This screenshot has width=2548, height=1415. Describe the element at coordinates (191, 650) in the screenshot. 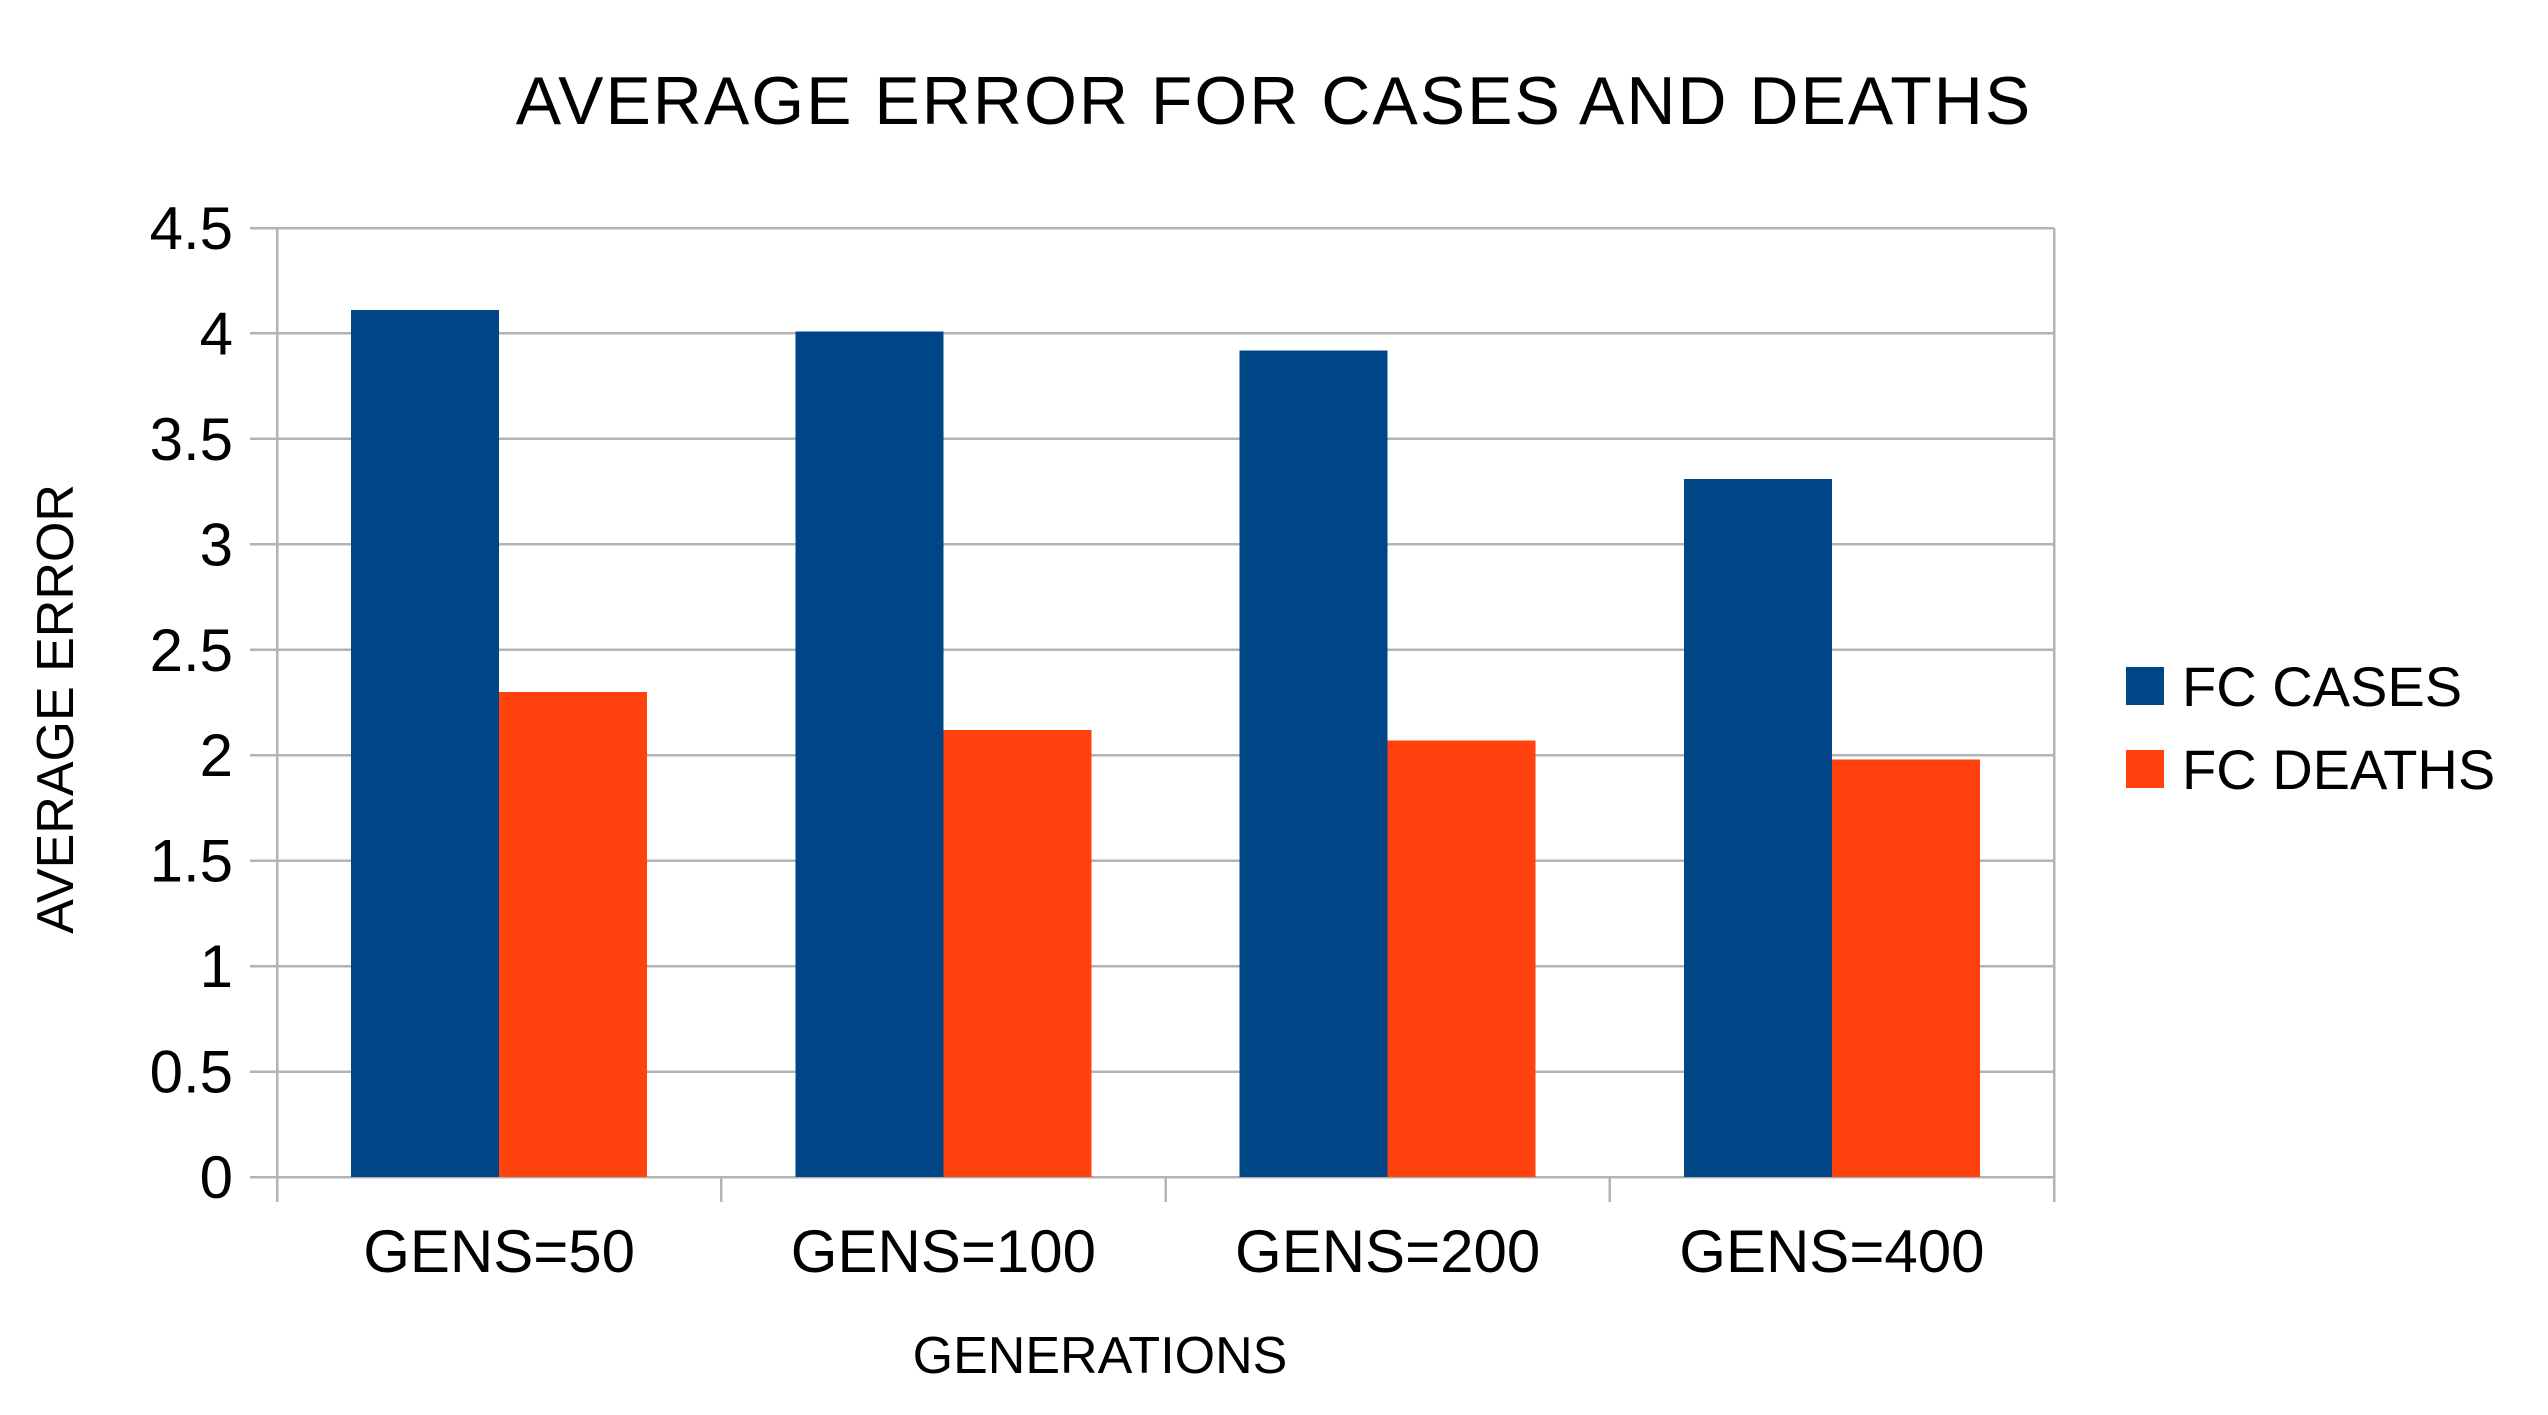

I see `y-tick-label: 2.5` at that location.